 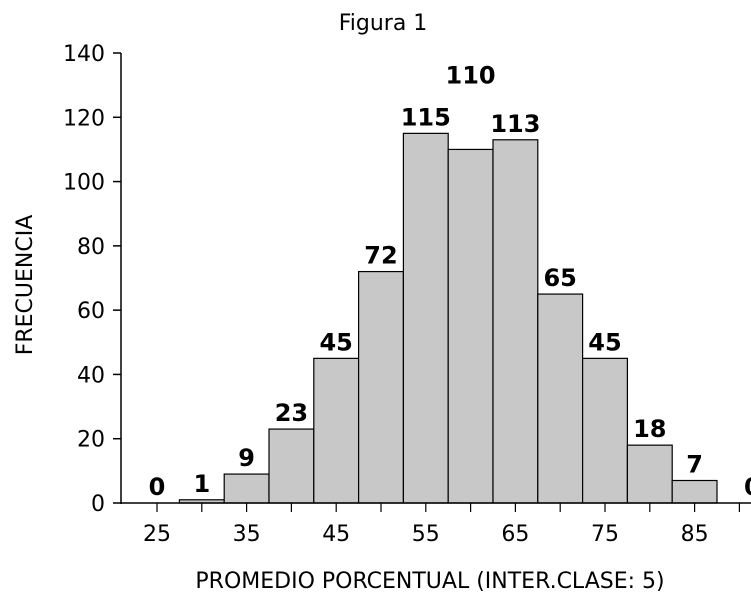 What do you see at coordinates (84, 54) in the screenshot?
I see `y-tick-label: 140` at bounding box center [84, 54].